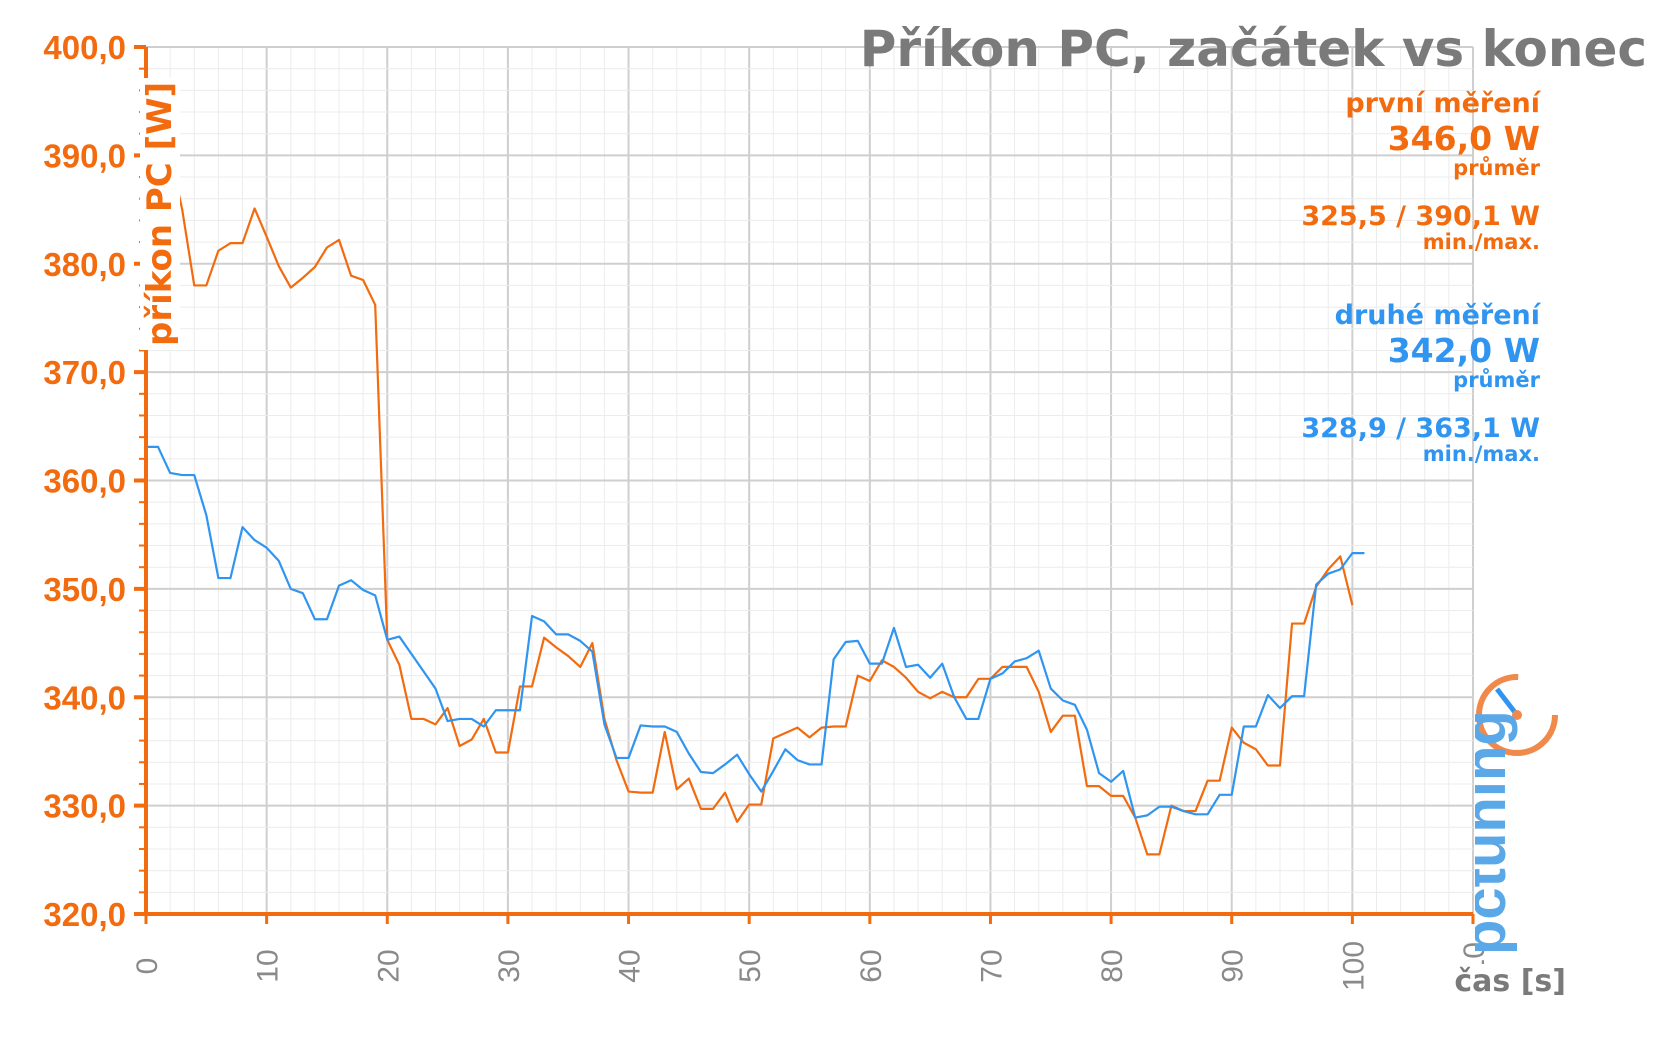  I want to click on x-tick-label: 40, so click(630, 965).